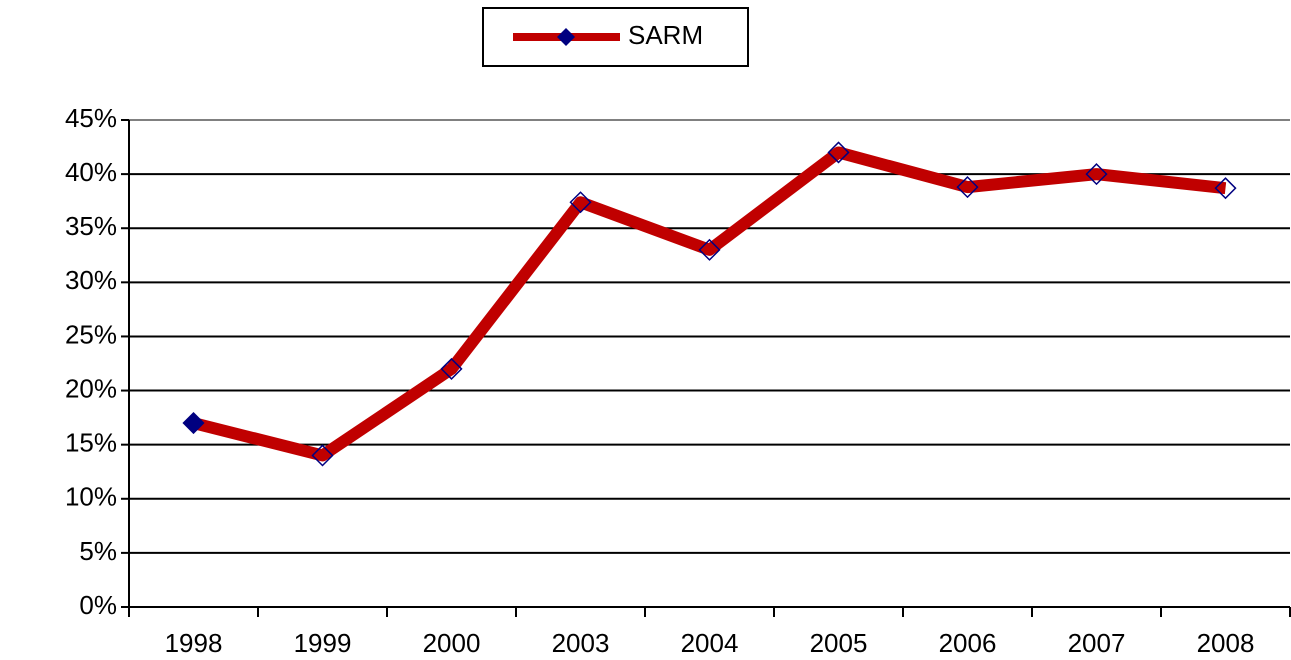  Describe the element at coordinates (452, 643) in the screenshot. I see `x-tick-label: 2000` at that location.